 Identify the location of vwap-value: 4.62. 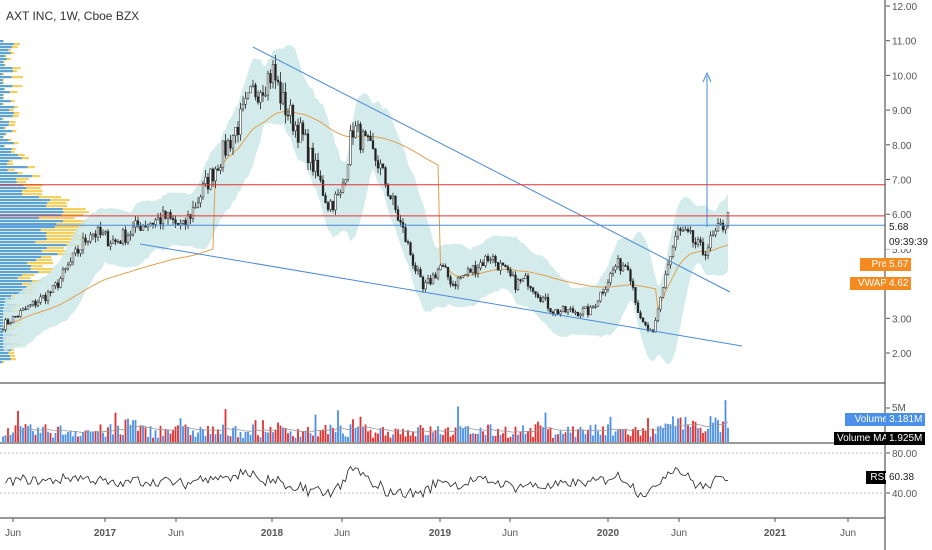
(899, 283).